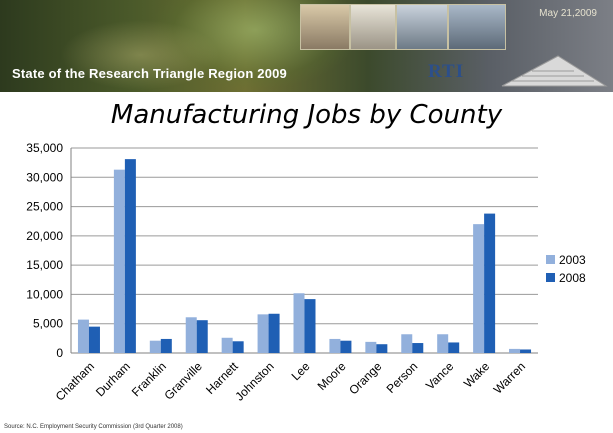  Describe the element at coordinates (454, 347) in the screenshot. I see `bar-2008-vance` at that location.